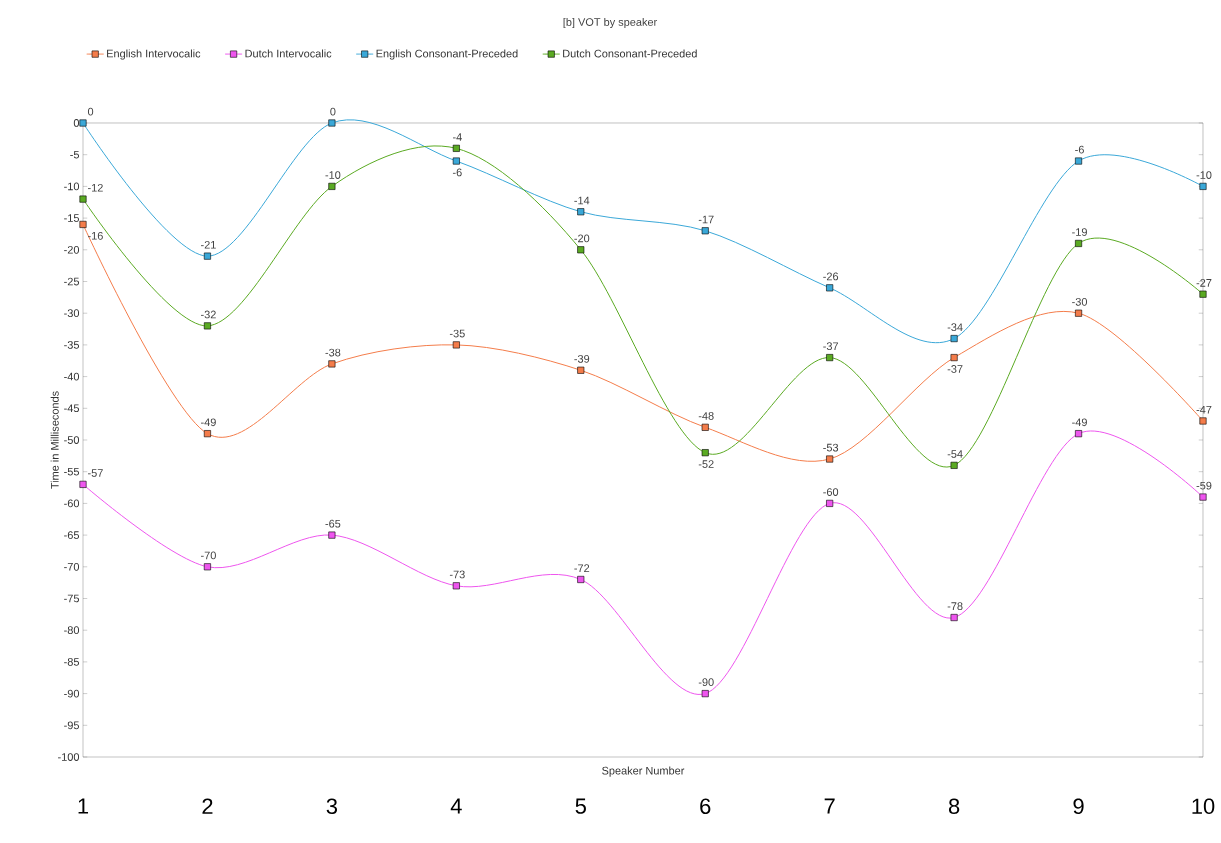 The height and width of the screenshot is (843, 1221). Describe the element at coordinates (610, 23) in the screenshot. I see `chart-title: [b] VOT by speaker` at that location.